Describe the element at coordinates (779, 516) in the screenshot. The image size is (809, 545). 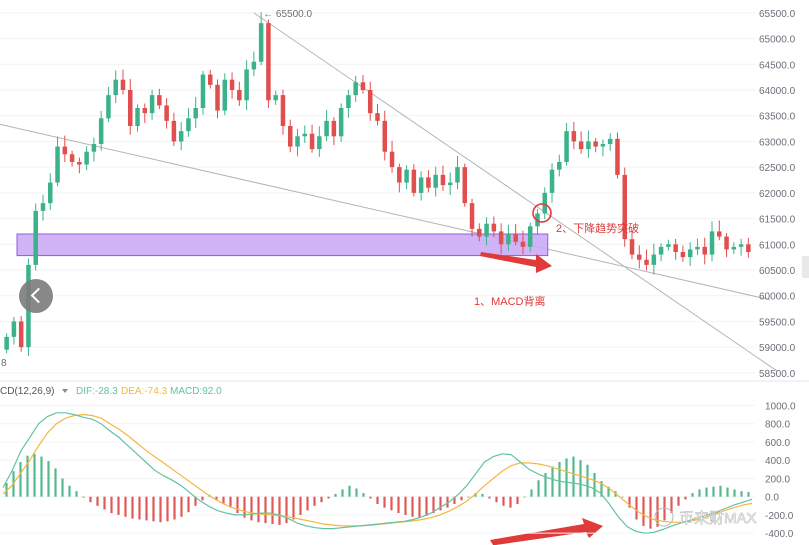
I see `macd-tick-label: -200.0` at that location.